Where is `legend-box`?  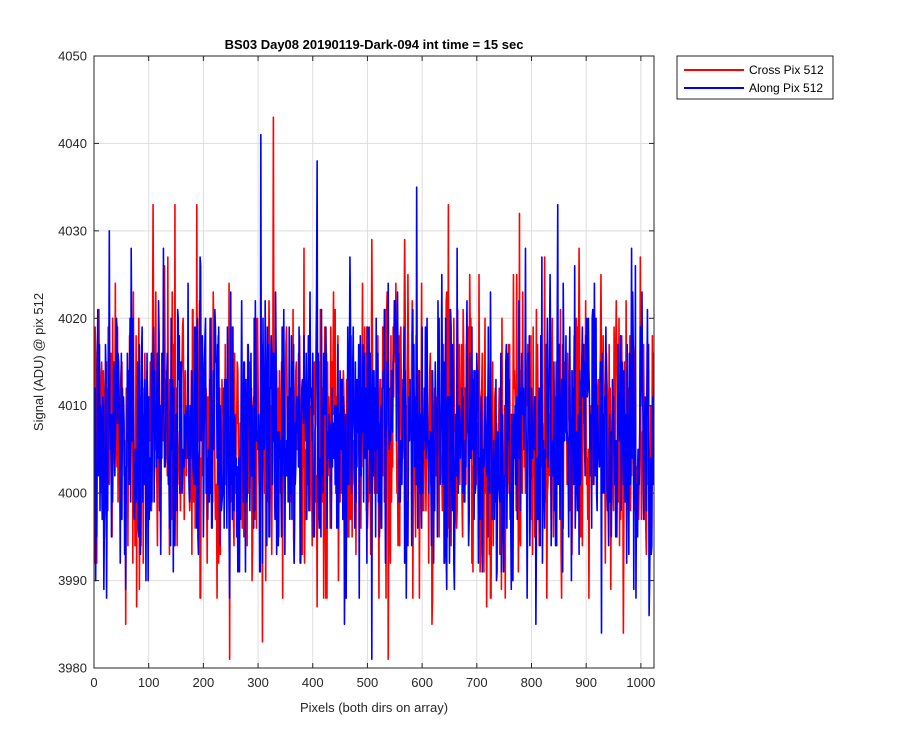 legend-box is located at coordinates (755, 77).